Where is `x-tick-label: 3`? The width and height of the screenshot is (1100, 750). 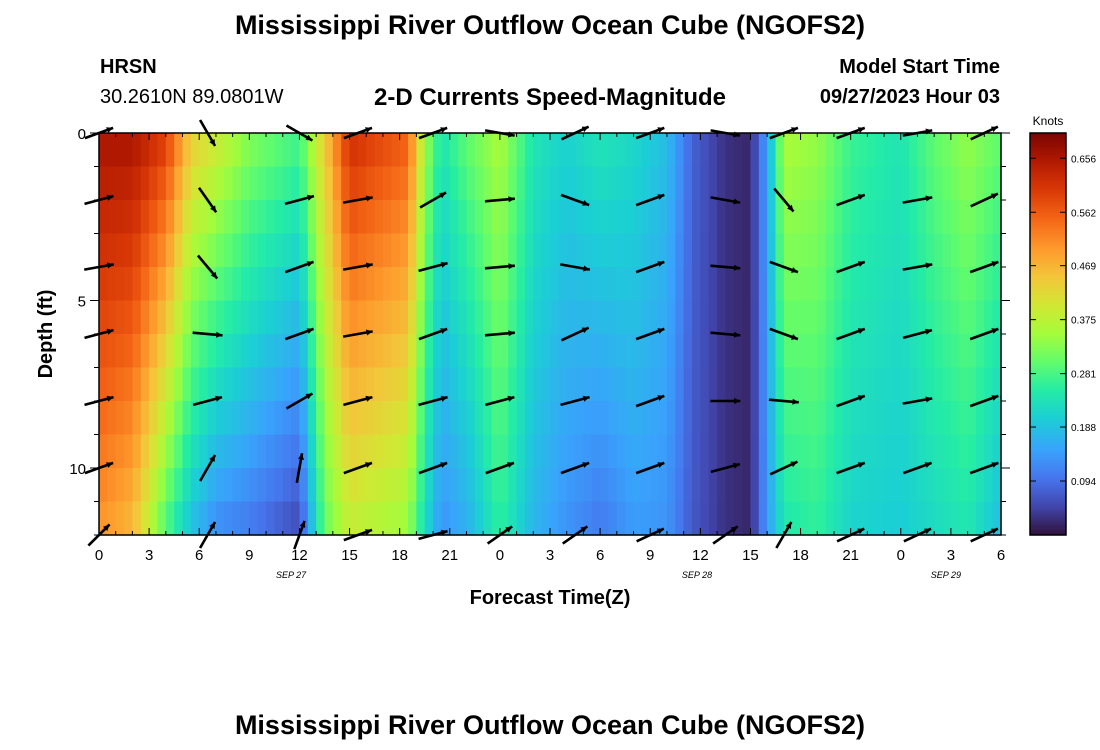 x-tick-label: 3 is located at coordinates (550, 555).